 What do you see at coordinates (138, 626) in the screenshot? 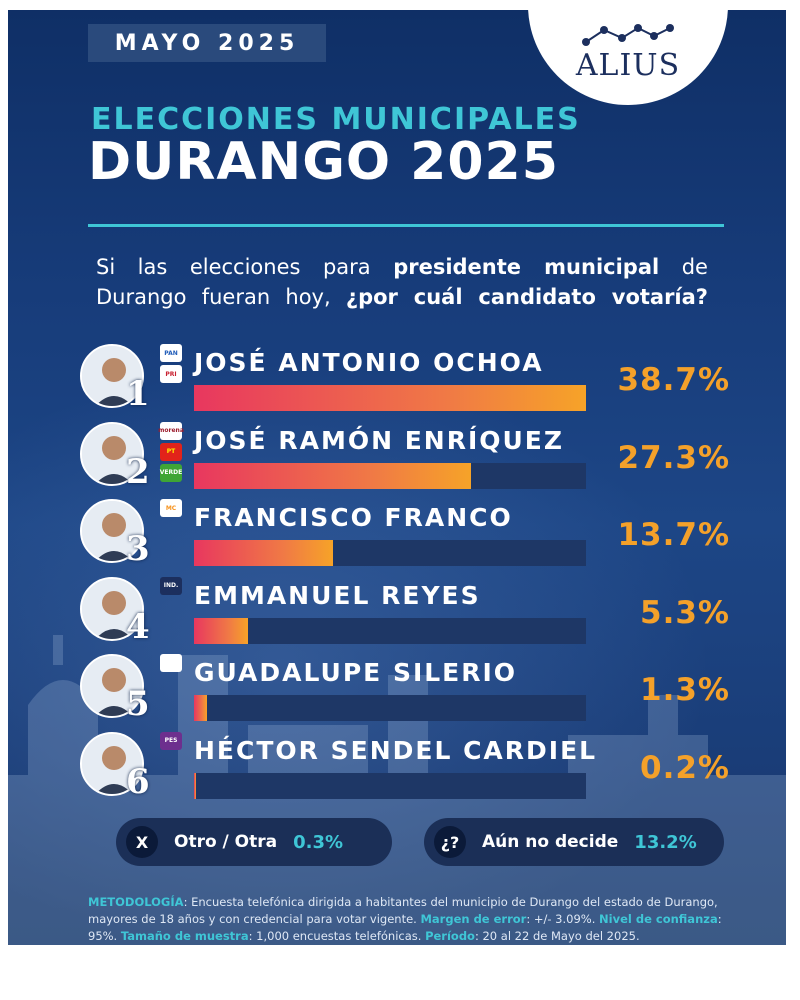
I see `rank-number: 4` at bounding box center [138, 626].